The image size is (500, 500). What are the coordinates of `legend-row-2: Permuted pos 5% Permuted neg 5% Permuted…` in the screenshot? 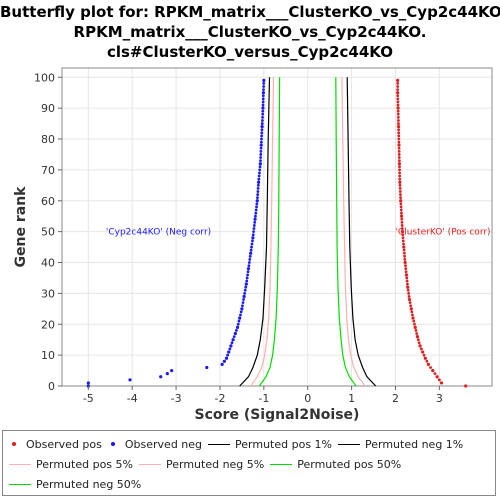 It's located at (208, 464).